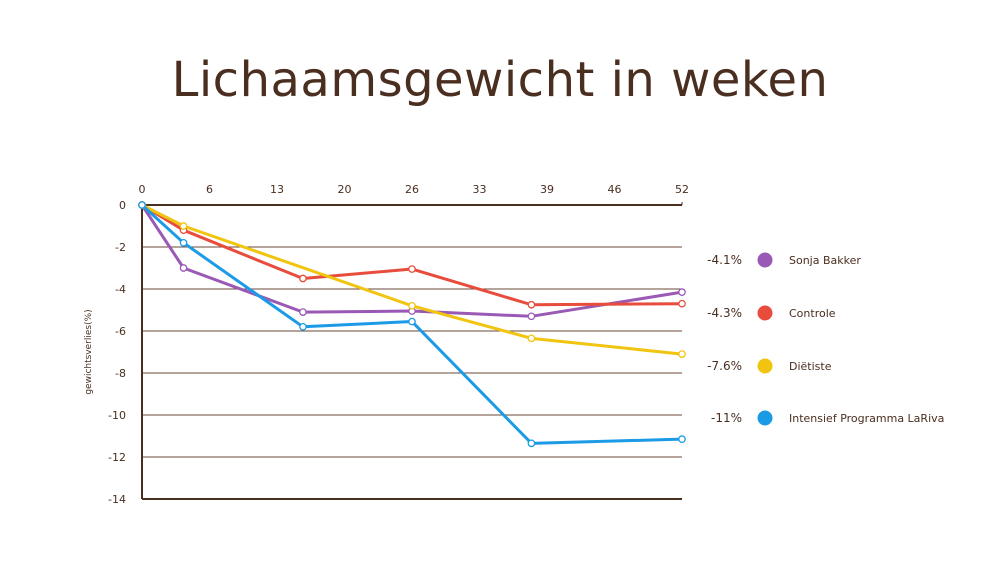  What do you see at coordinates (142, 189) in the screenshot?
I see `x-tick-label: 0` at bounding box center [142, 189].